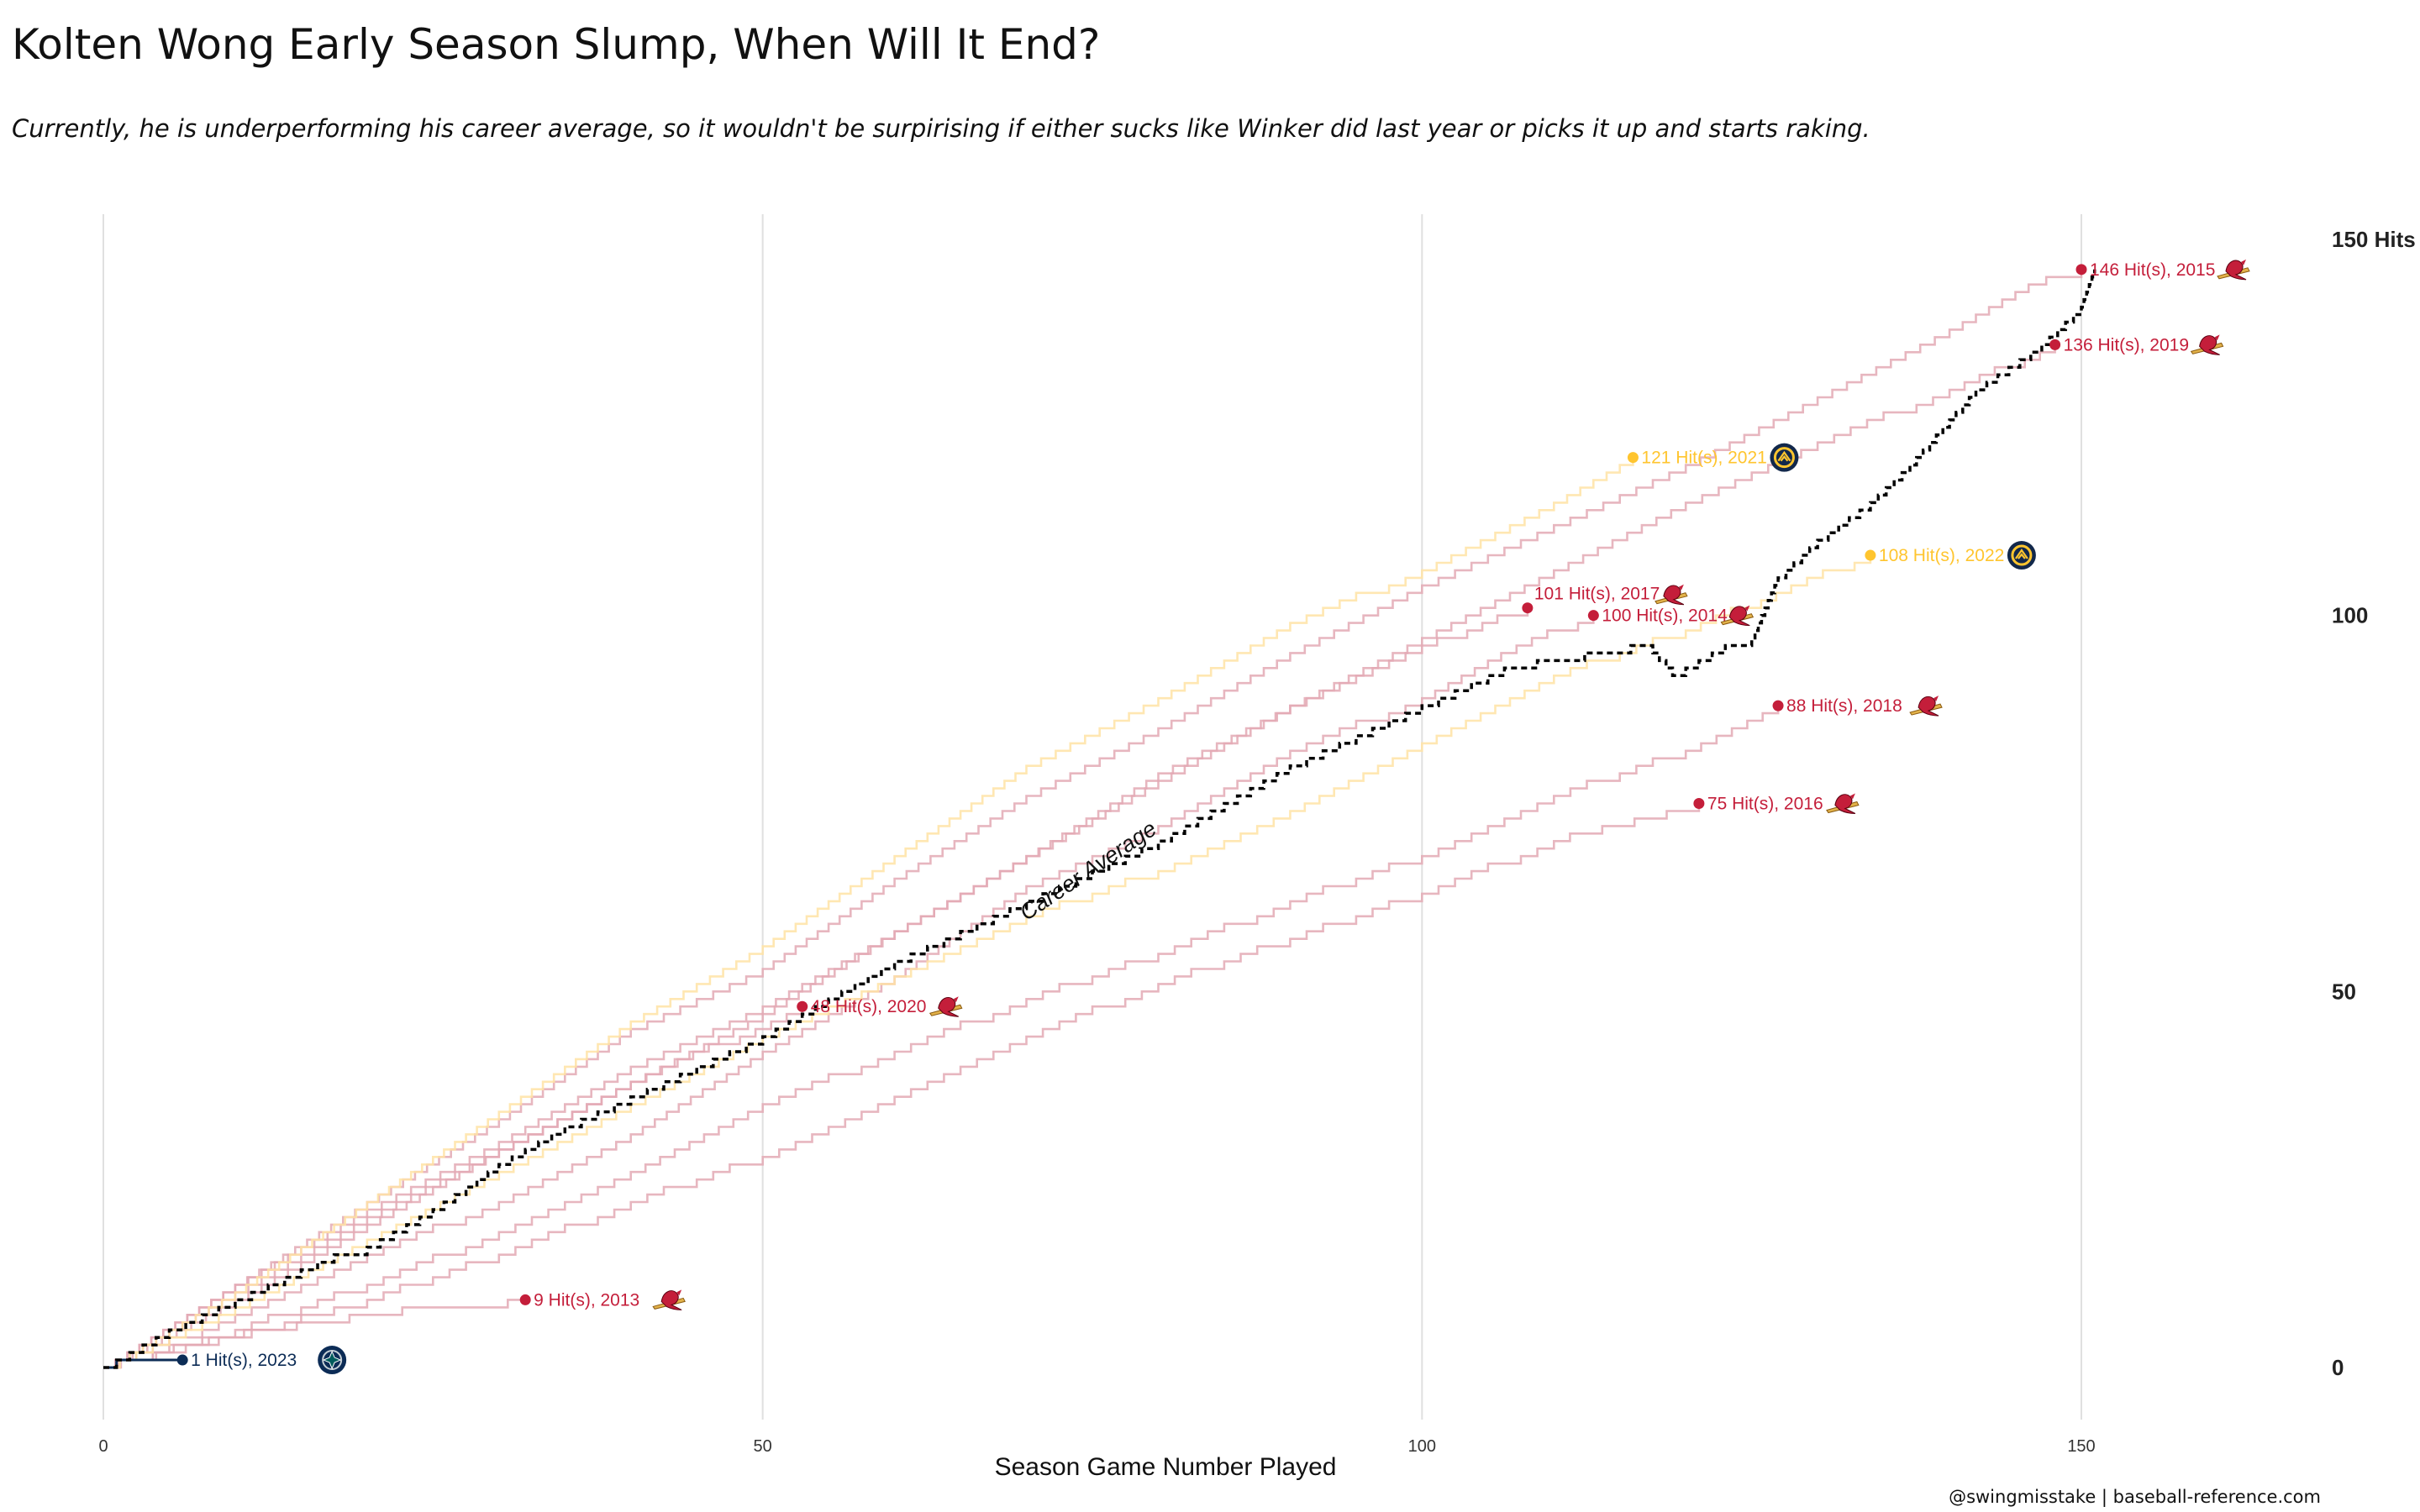  Describe the element at coordinates (2152, 270) in the screenshot. I see `end-label-2015: 146 Hit(s), 2015` at that location.